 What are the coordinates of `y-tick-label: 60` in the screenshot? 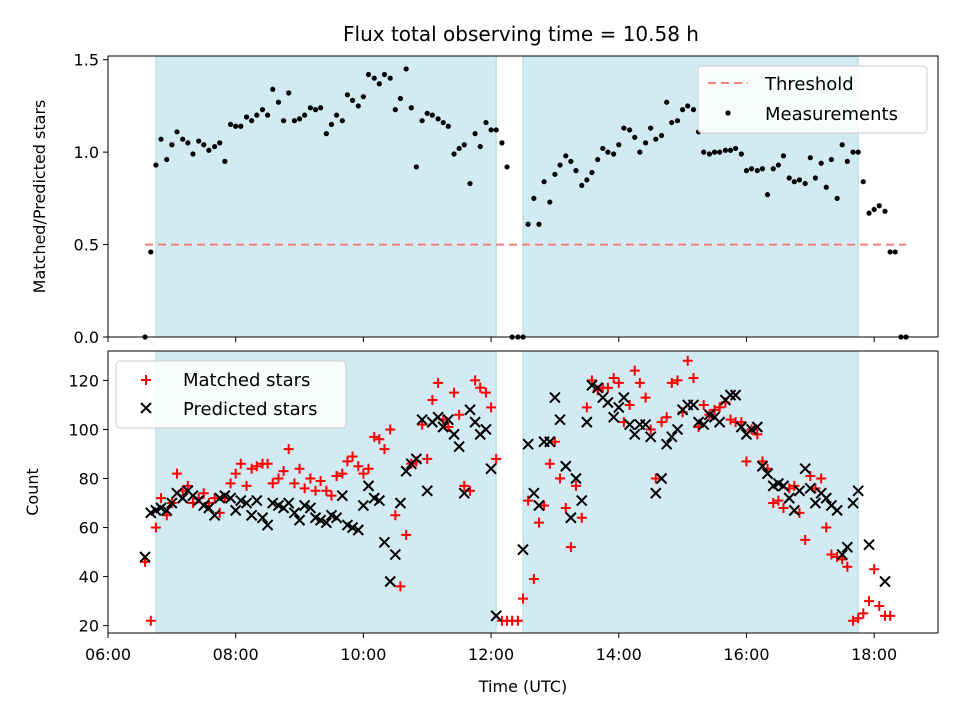 It's located at (89, 528).